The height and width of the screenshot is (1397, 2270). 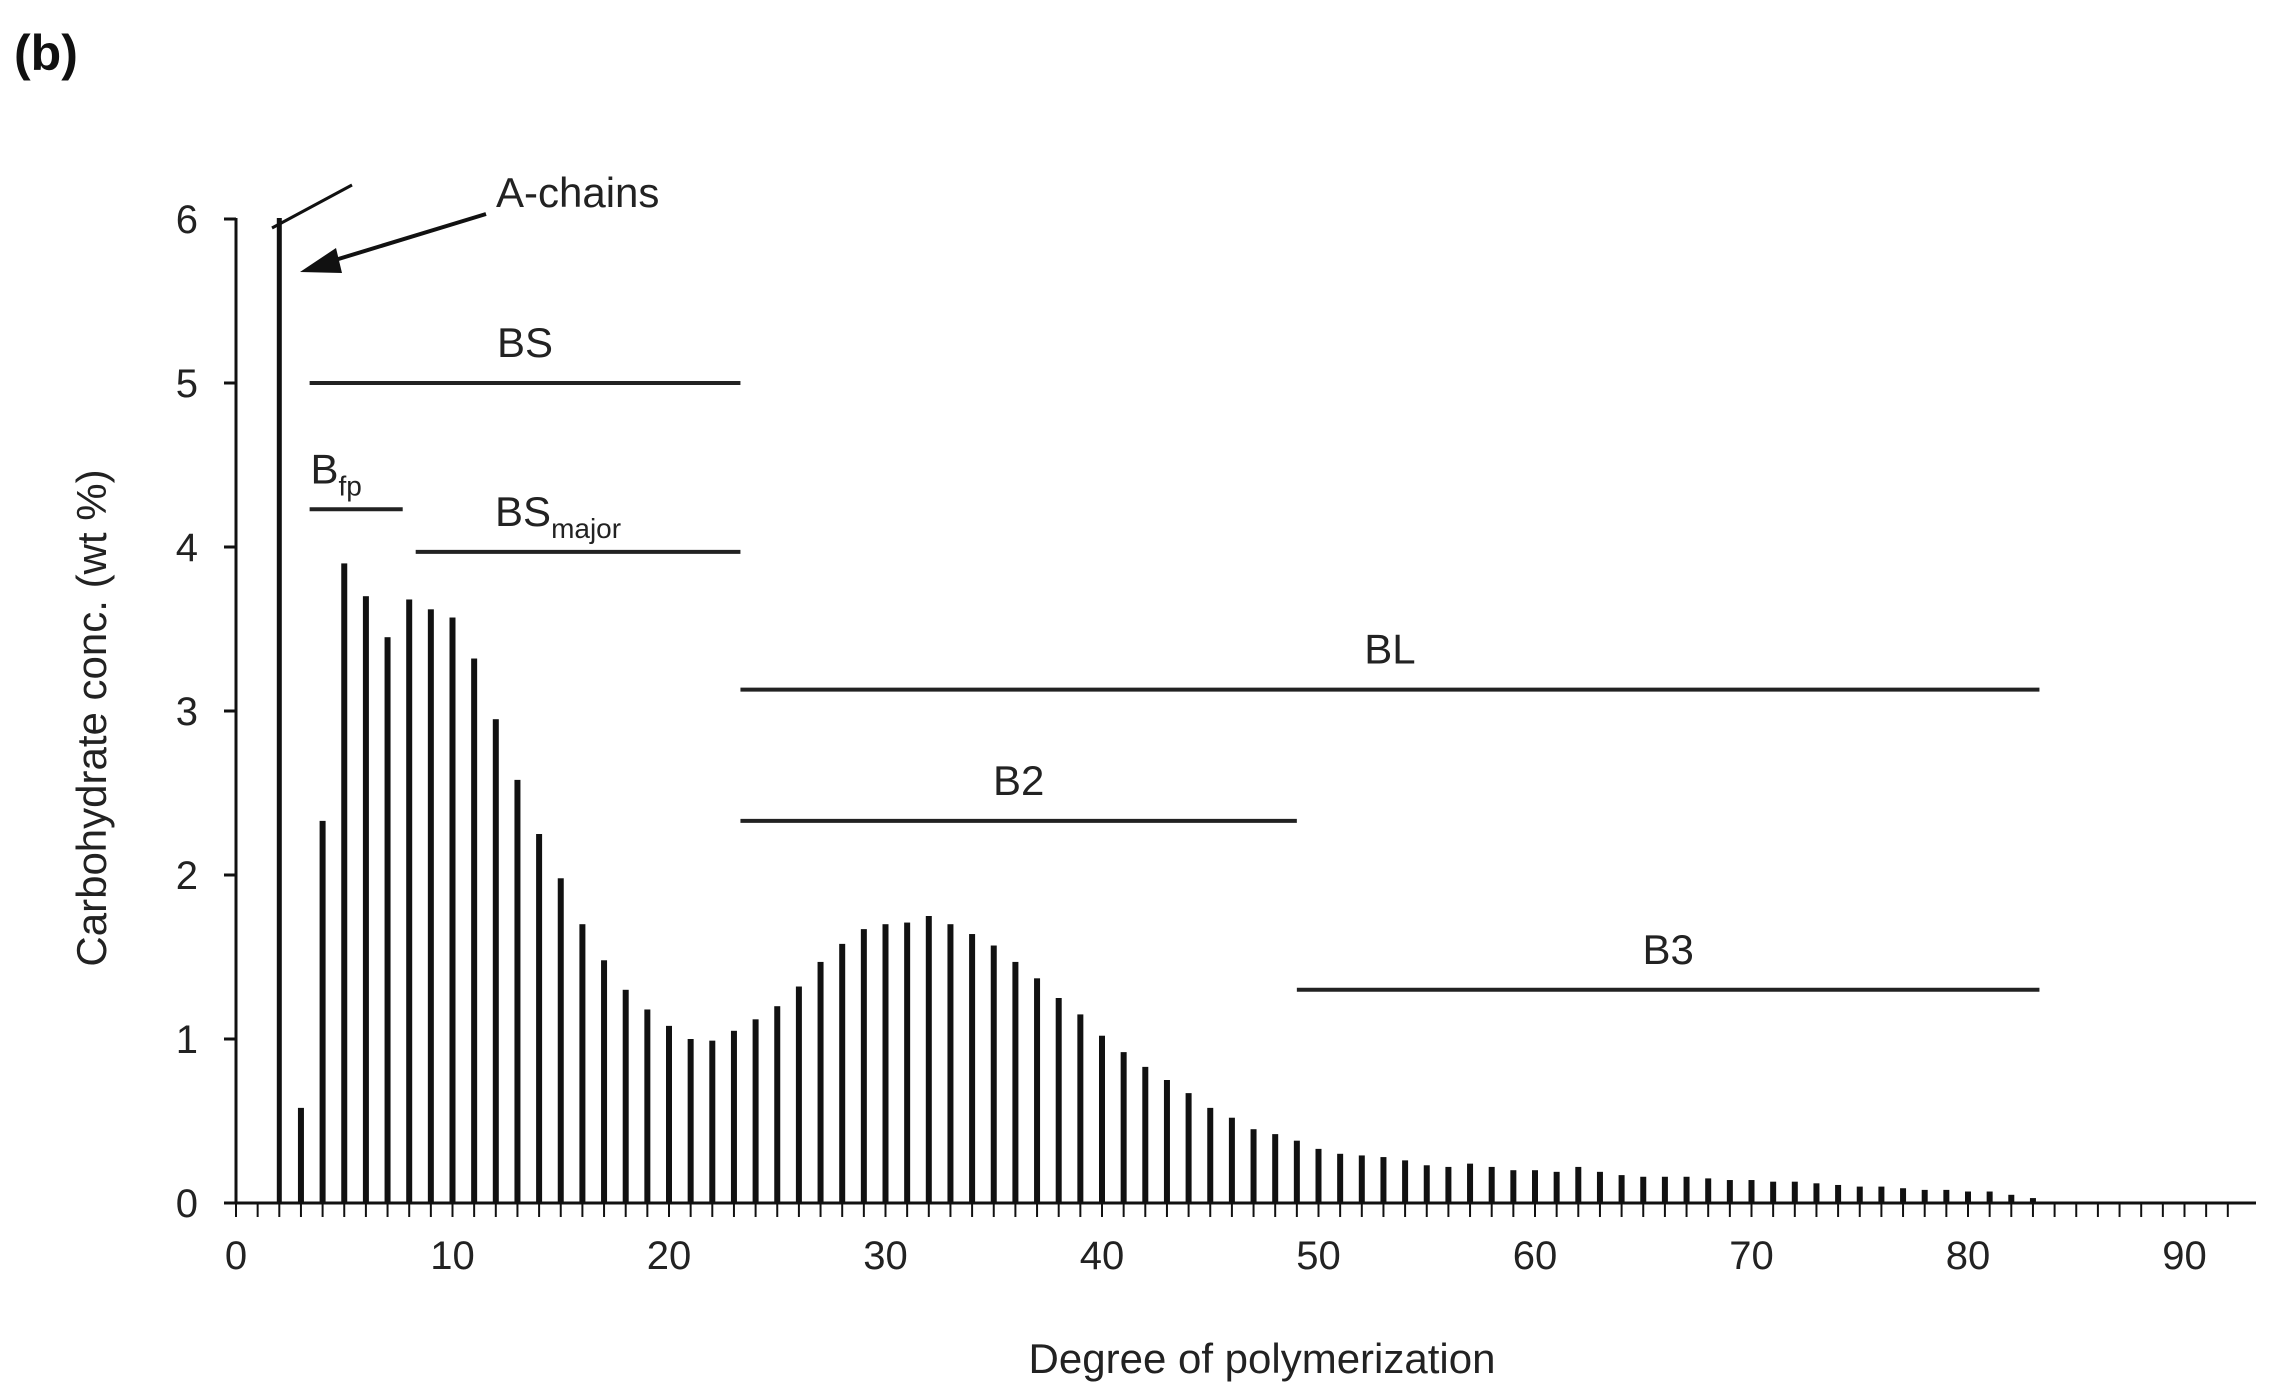 I want to click on x-tick-label: 90, so click(x=2184, y=1256).